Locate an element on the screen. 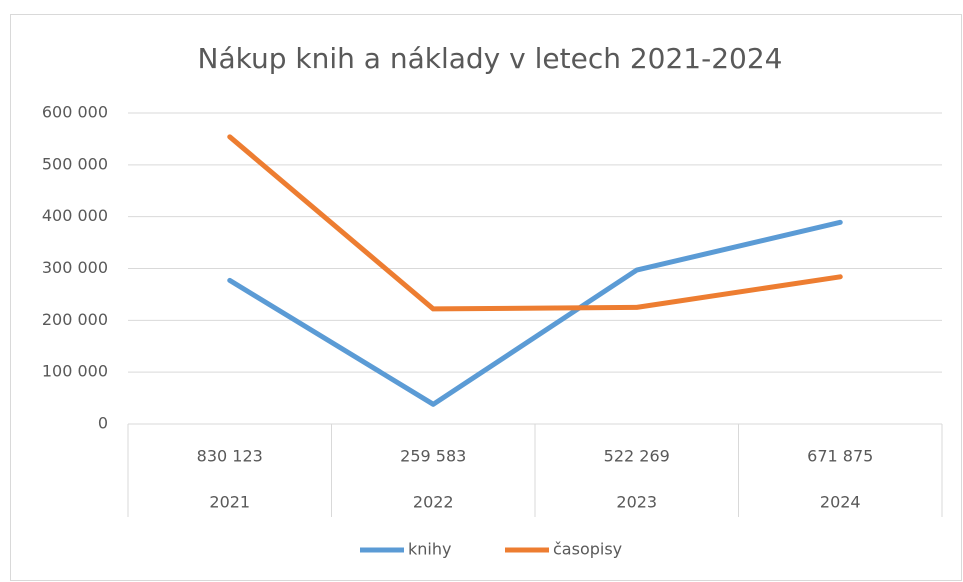 The image size is (963, 582). y-tick-label: 300 000 is located at coordinates (75, 267).